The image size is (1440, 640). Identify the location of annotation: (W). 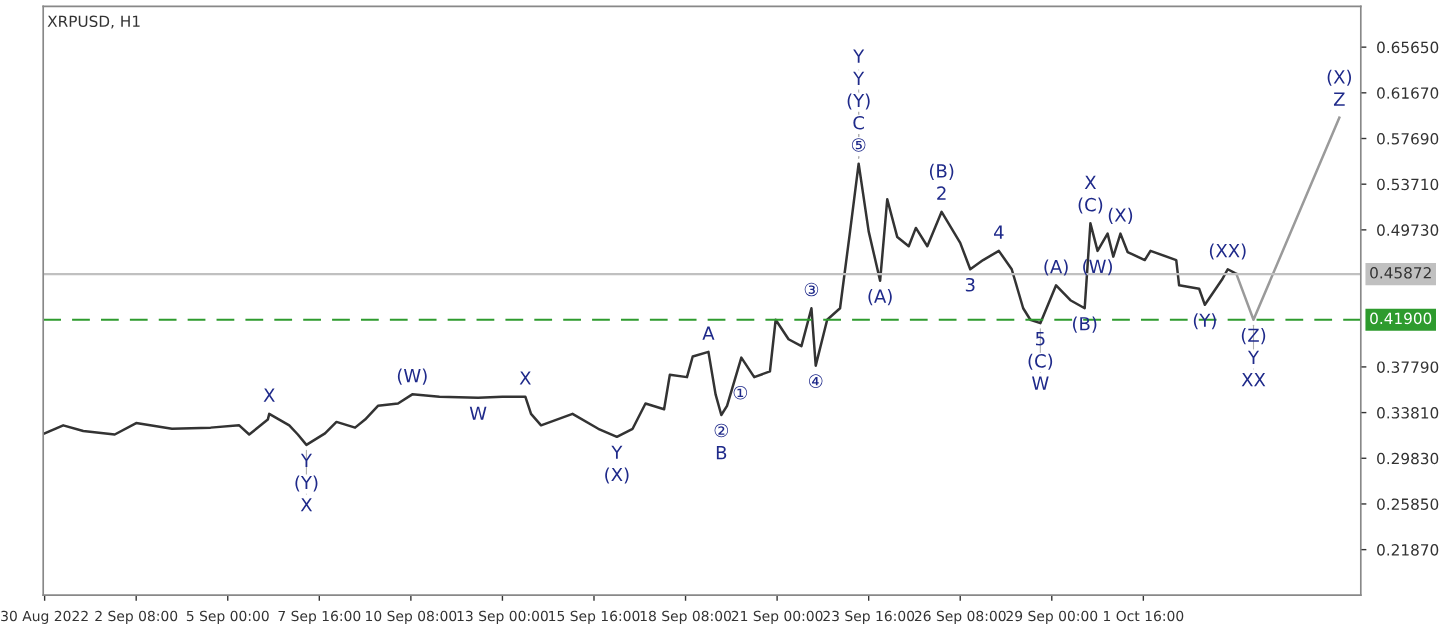
(412, 376).